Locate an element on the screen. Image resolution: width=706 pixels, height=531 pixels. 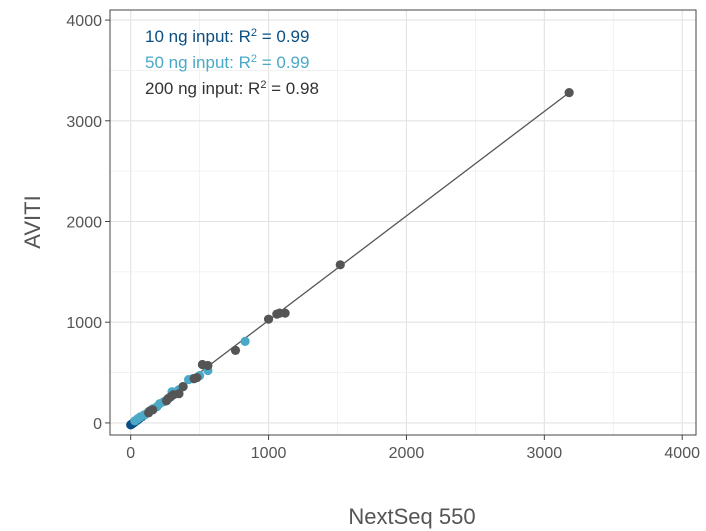
legend-10ng-suffix: = 0.99 is located at coordinates (283, 36).